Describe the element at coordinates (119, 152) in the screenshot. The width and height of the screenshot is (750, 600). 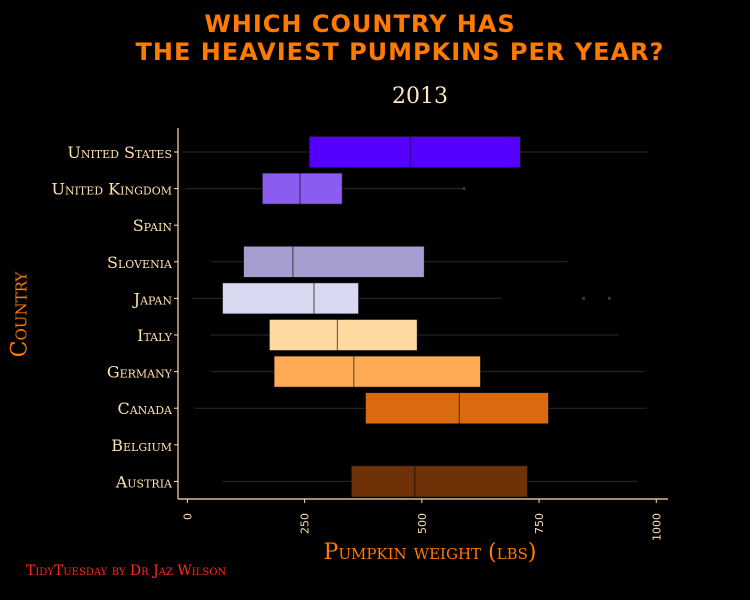
I see `y-tick-label: United States` at that location.